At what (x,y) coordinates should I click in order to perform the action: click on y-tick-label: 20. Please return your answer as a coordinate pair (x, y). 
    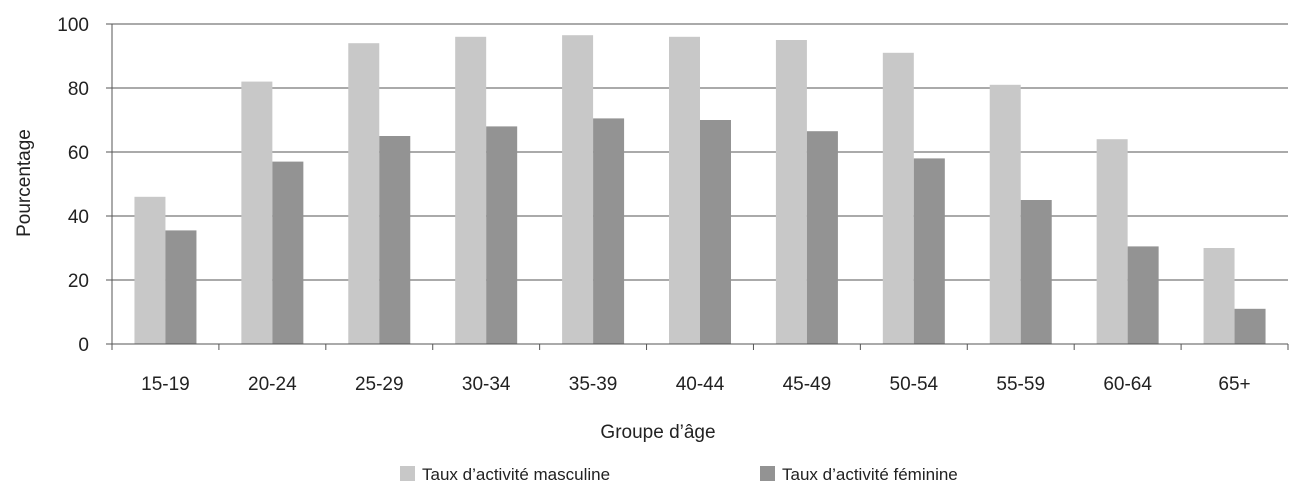
    Looking at the image, I should click on (78, 281).